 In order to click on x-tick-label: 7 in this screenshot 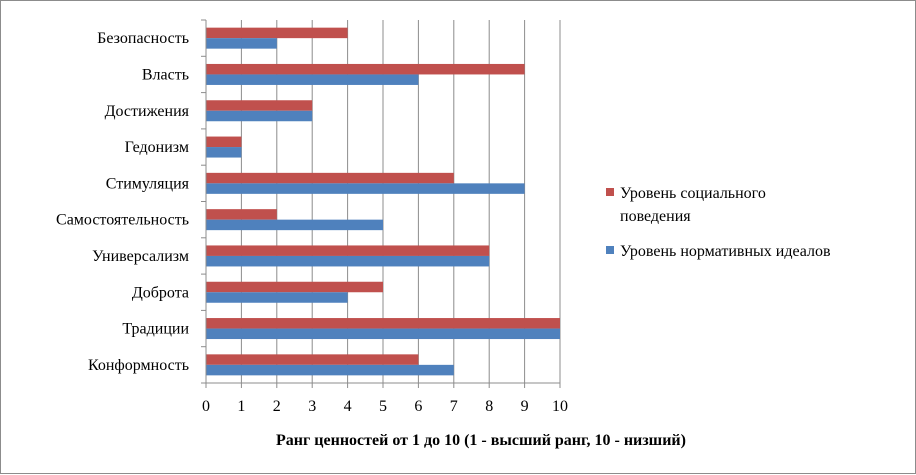, I will do `click(454, 406)`.